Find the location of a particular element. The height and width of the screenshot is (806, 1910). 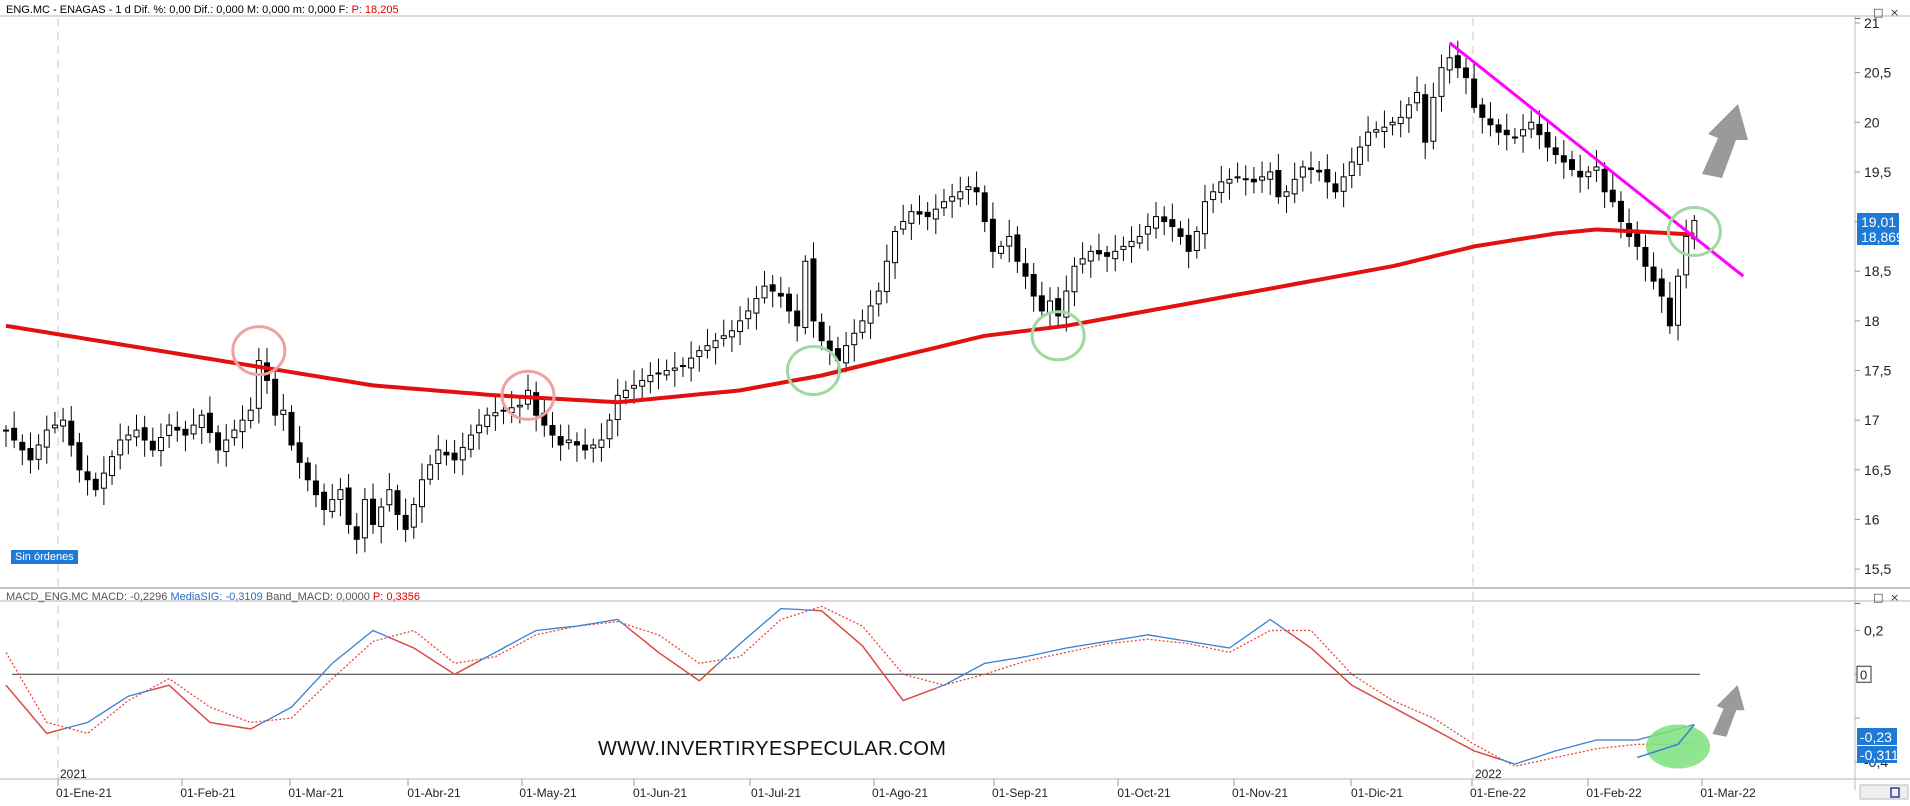

max-label: M: 0,000 is located at coordinates (268, 10).